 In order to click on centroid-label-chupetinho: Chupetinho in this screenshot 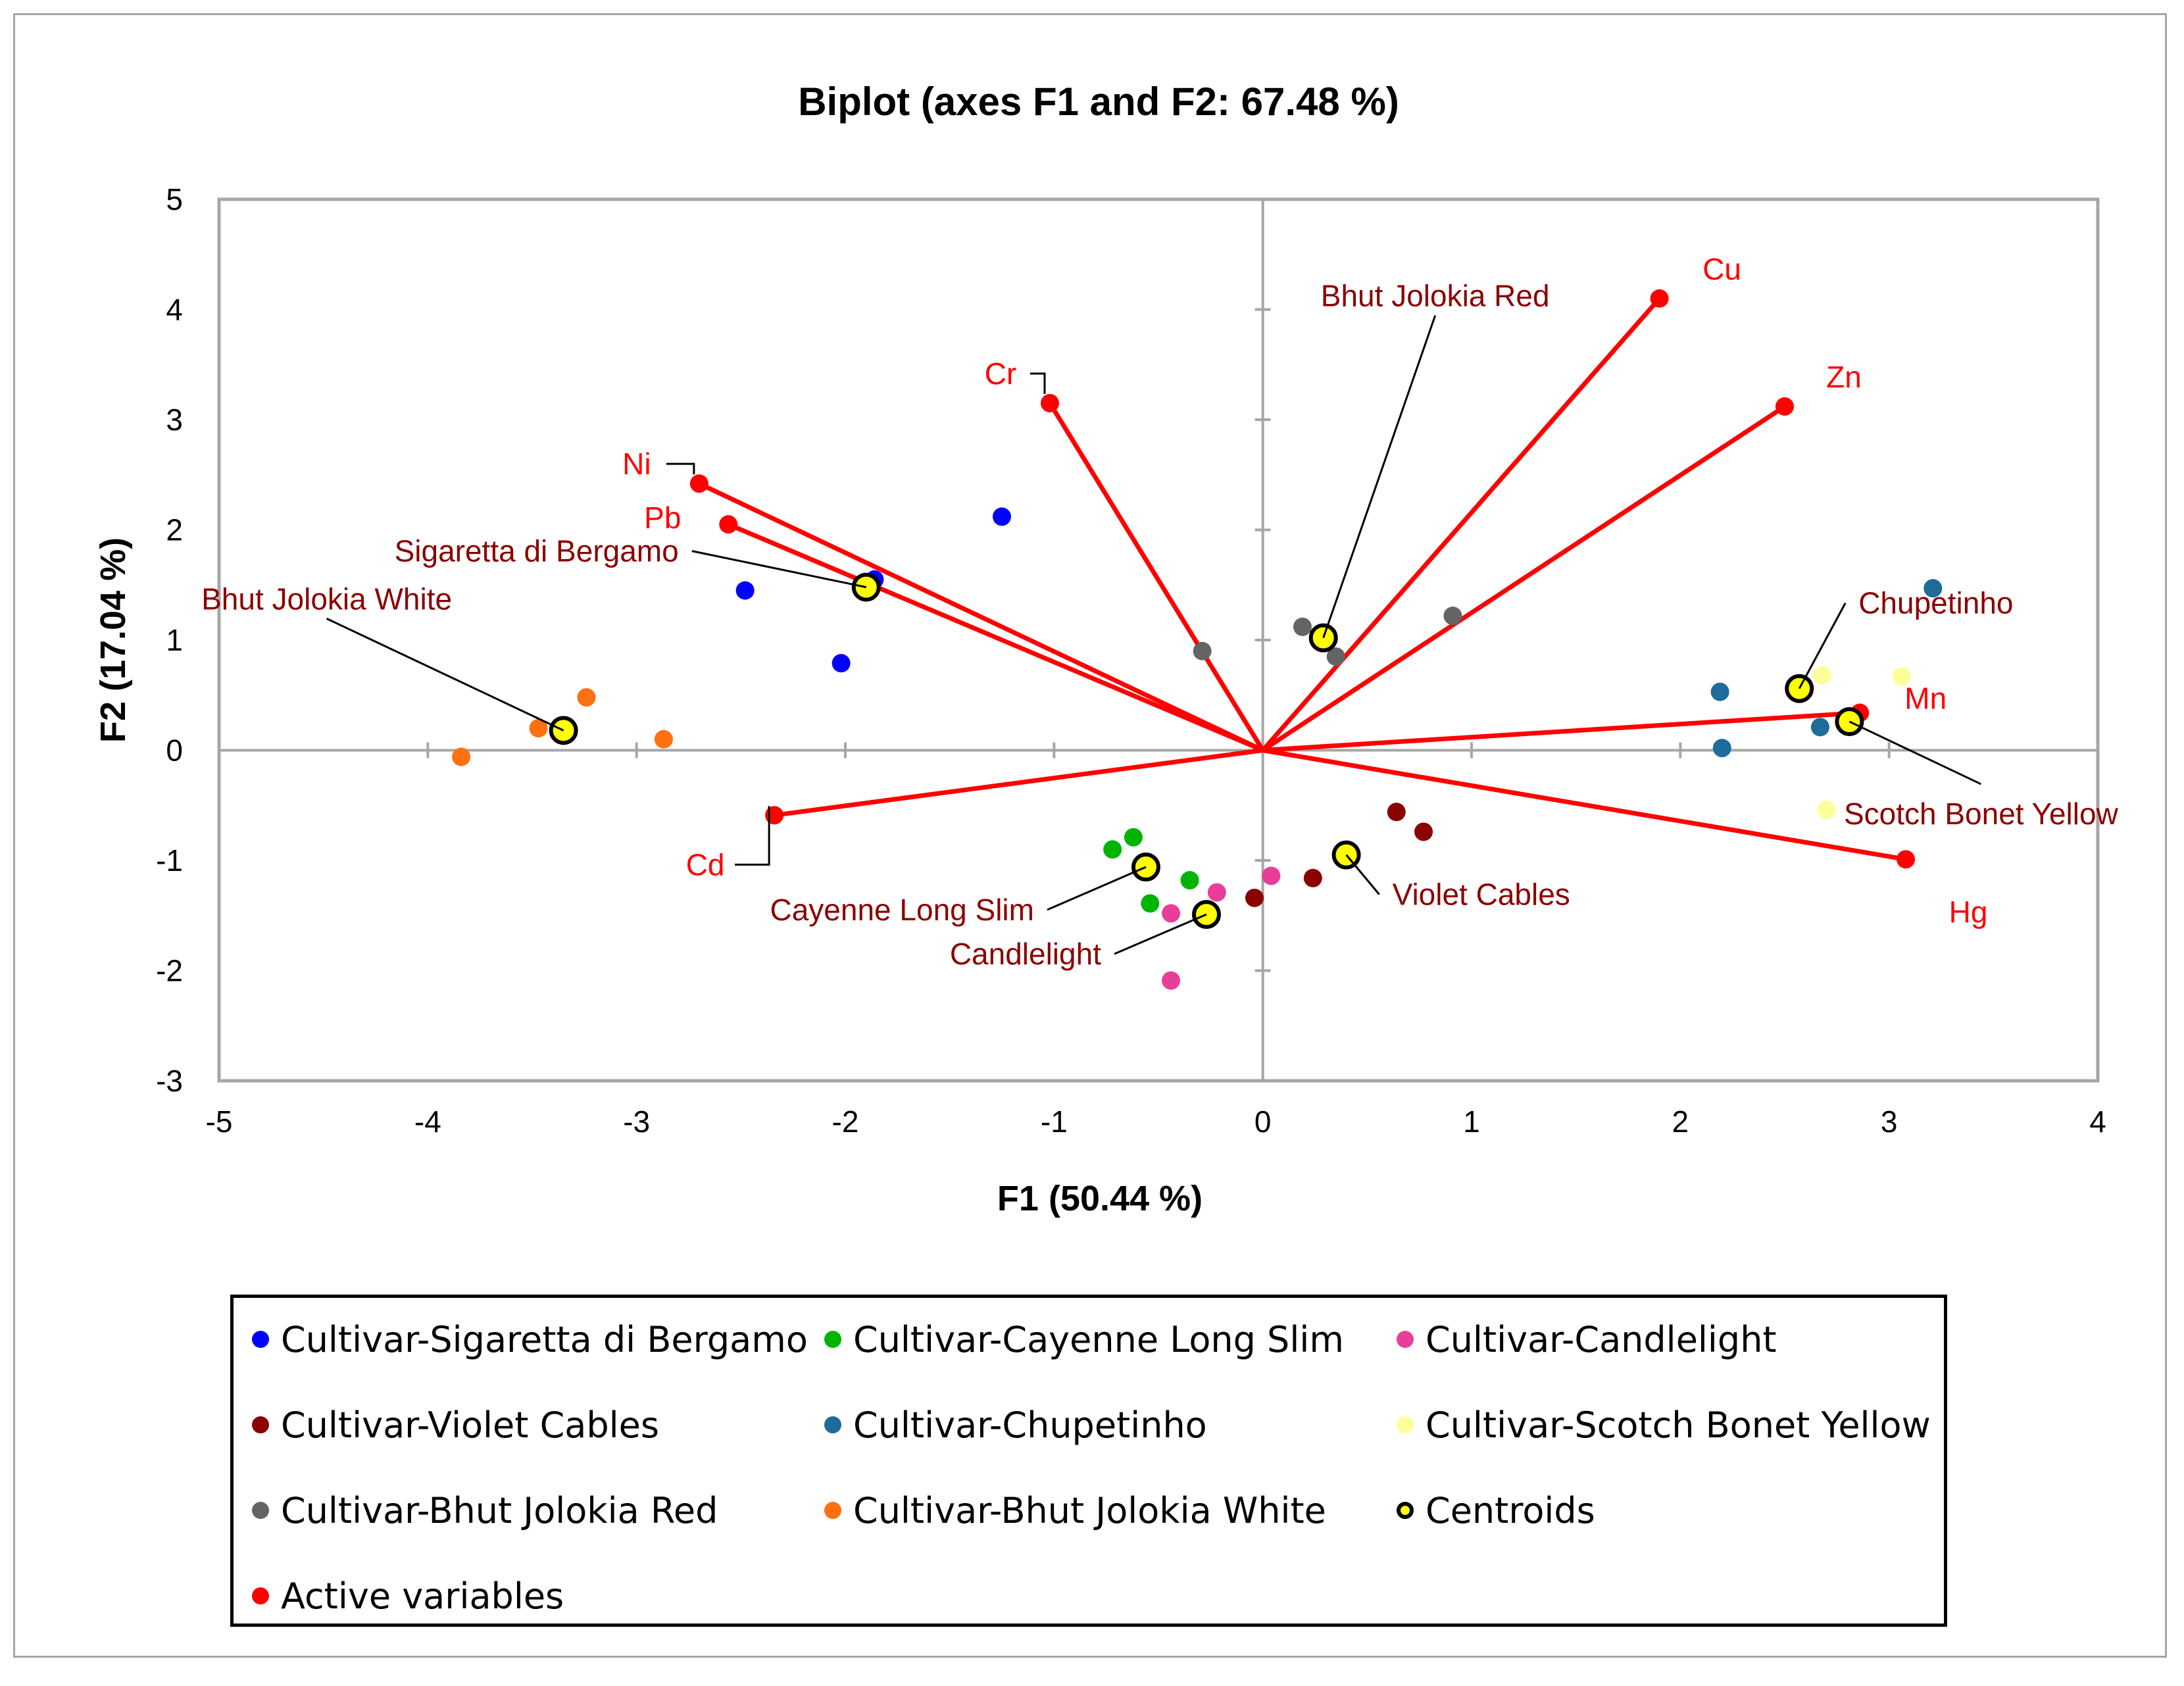, I will do `click(1935, 603)`.